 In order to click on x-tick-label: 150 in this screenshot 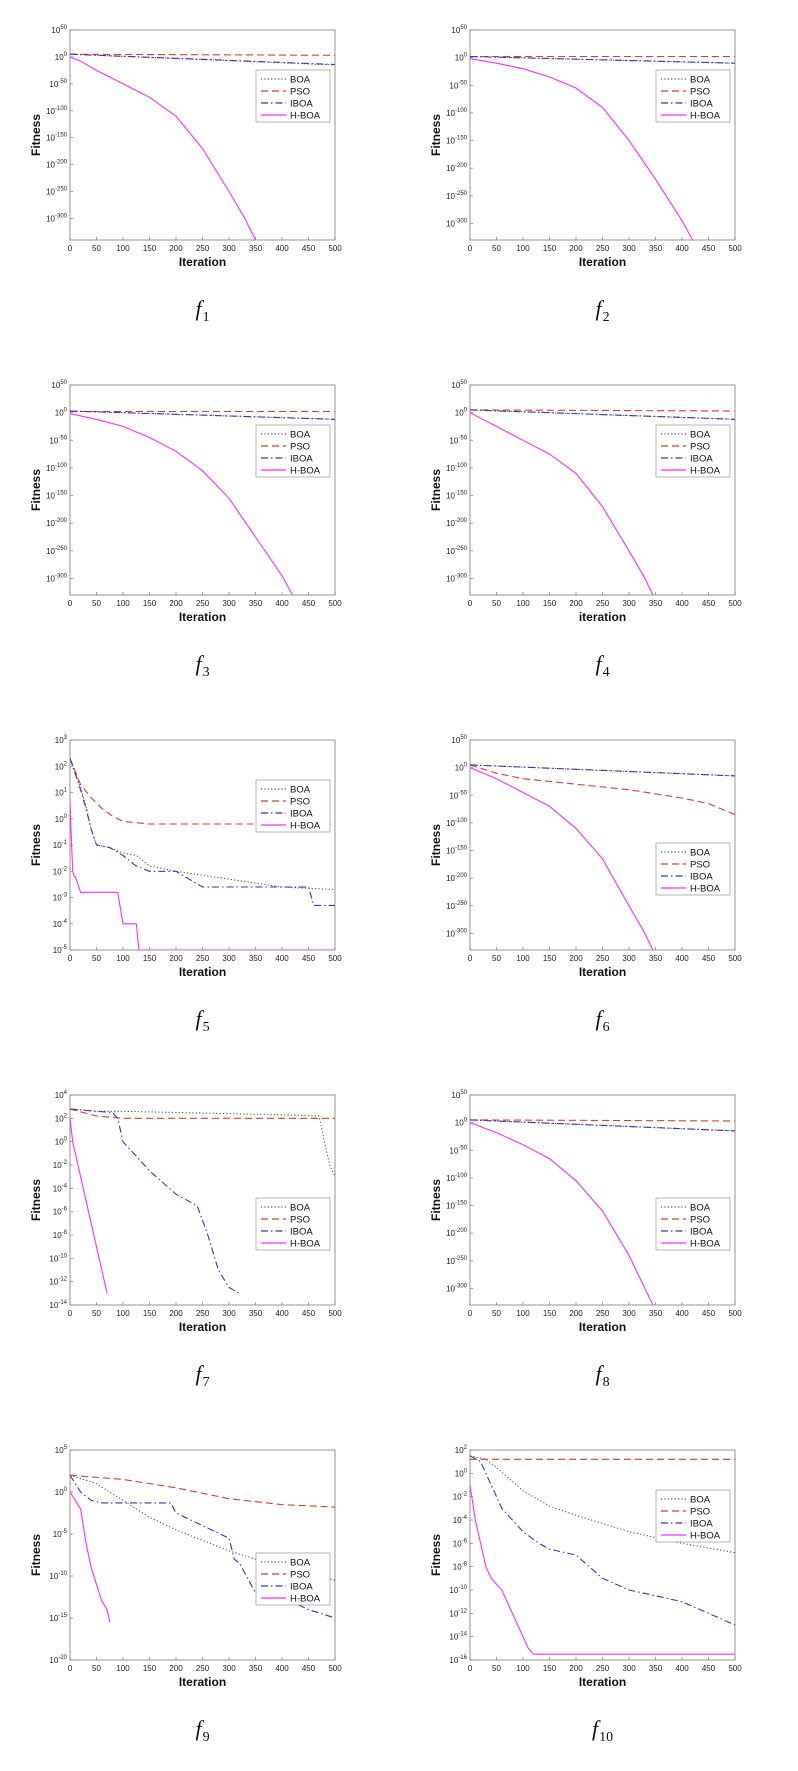, I will do `click(150, 958)`.